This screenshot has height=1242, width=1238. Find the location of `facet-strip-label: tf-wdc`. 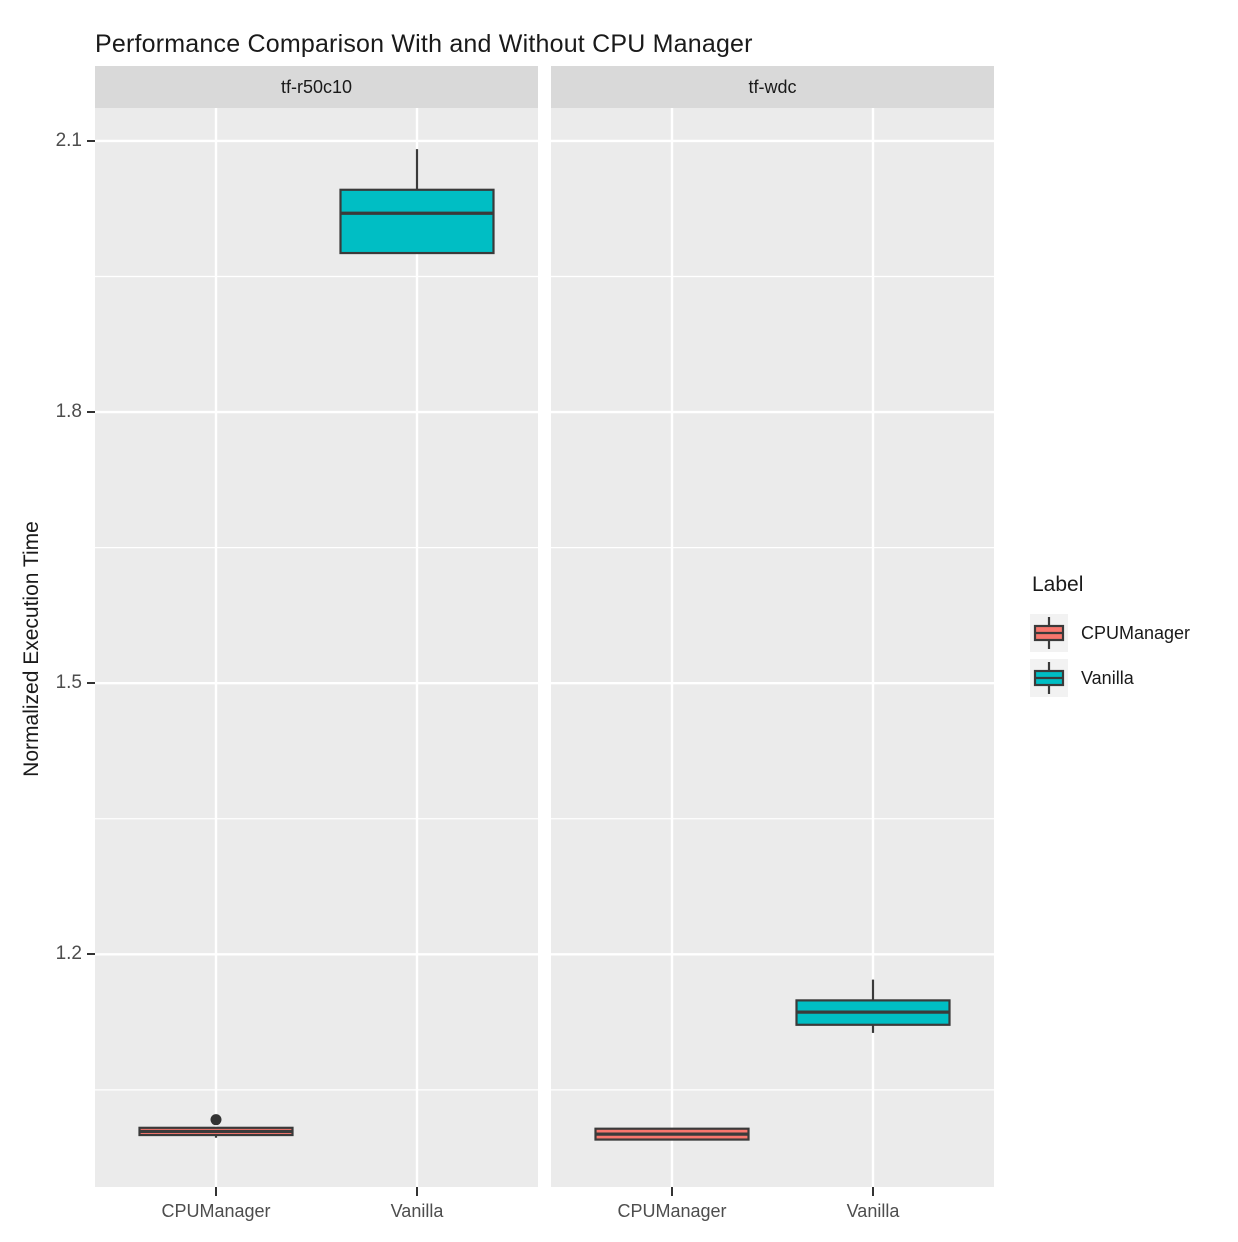

facet-strip-label: tf-wdc is located at coordinates (772, 86).